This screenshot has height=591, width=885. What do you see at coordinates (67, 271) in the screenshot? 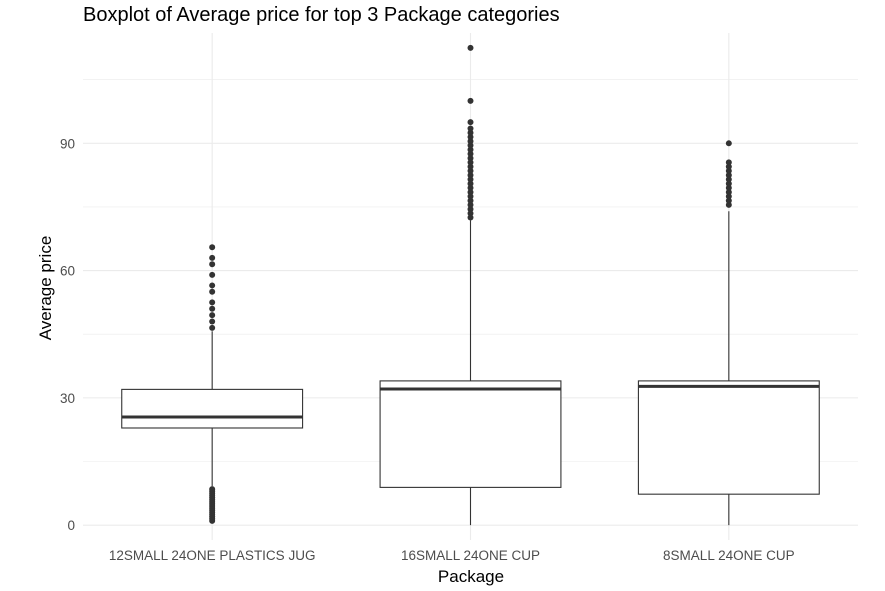
I see `y-tick-label: 60` at bounding box center [67, 271].